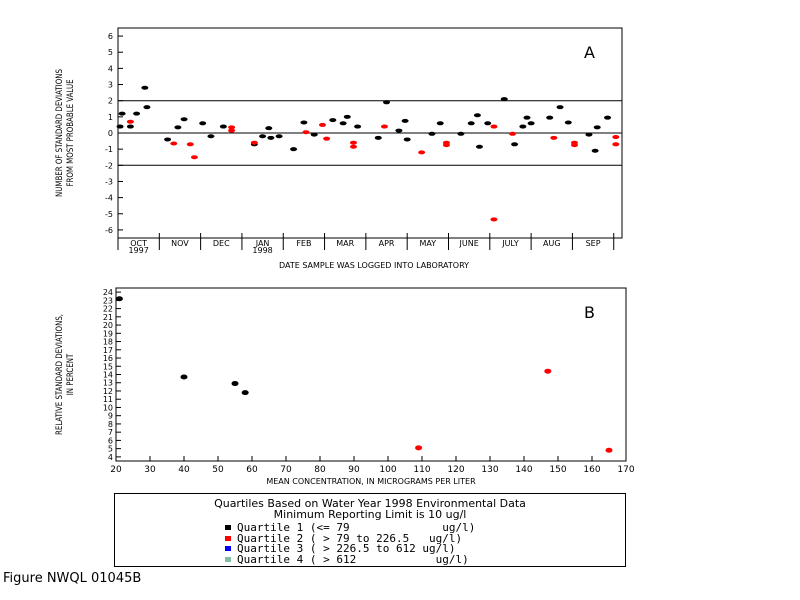 This screenshot has width=800, height=600. I want to click on y-axis-label-line: FROM MOST PROBABLE VALUE, so click(70, 132).